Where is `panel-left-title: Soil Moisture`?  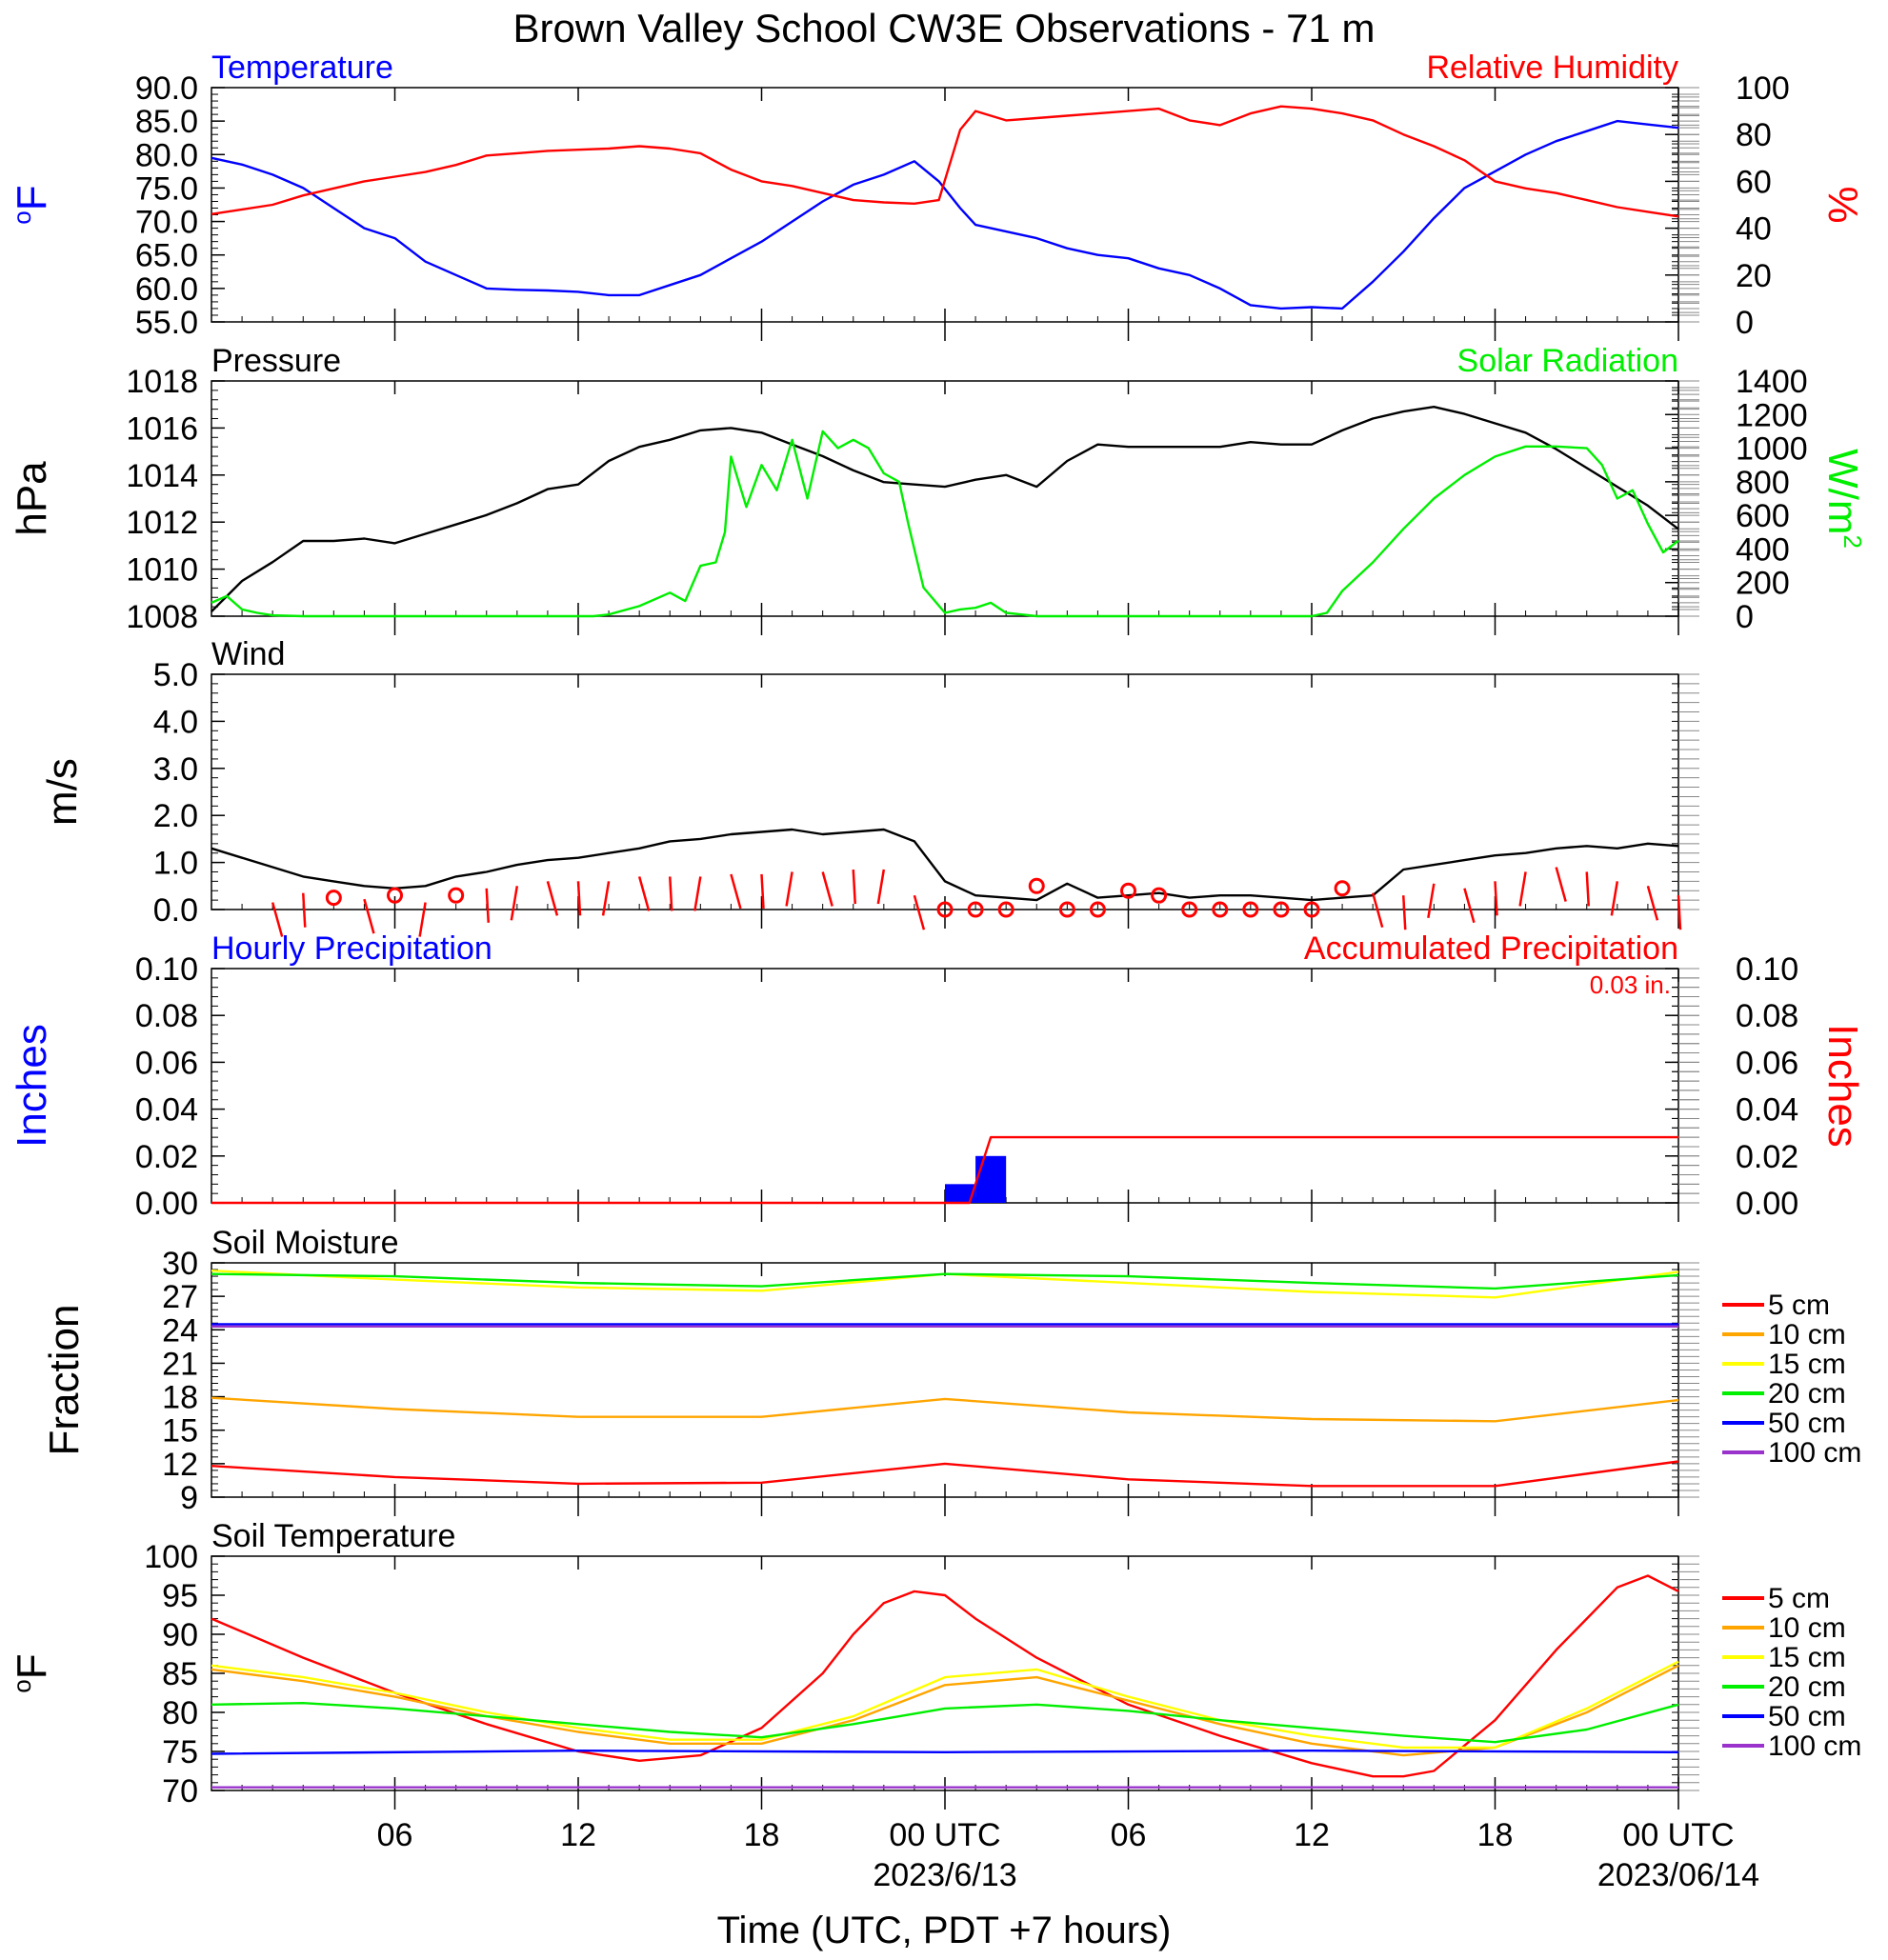 panel-left-title: Soil Moisture is located at coordinates (305, 1243).